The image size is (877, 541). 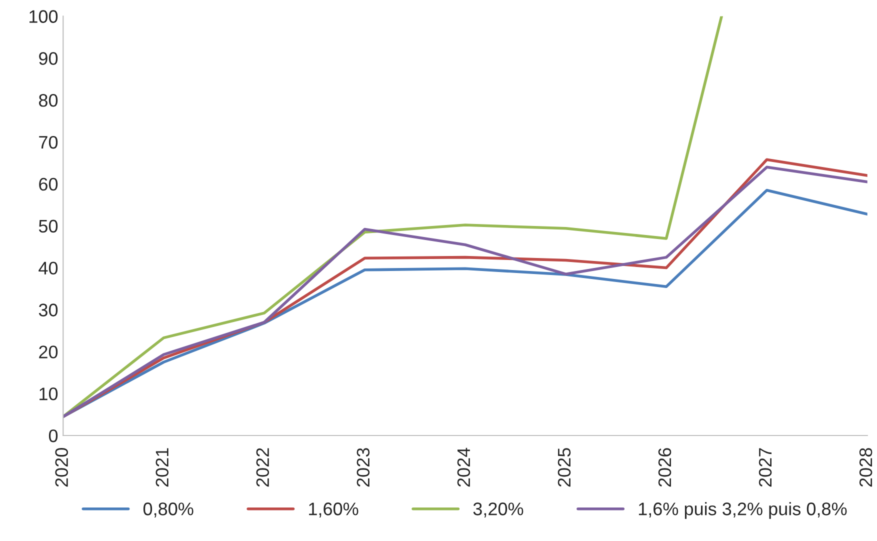 What do you see at coordinates (742, 510) in the screenshot?
I see `legend-label: 1,6% puis 3,2% puis 0,8%` at bounding box center [742, 510].